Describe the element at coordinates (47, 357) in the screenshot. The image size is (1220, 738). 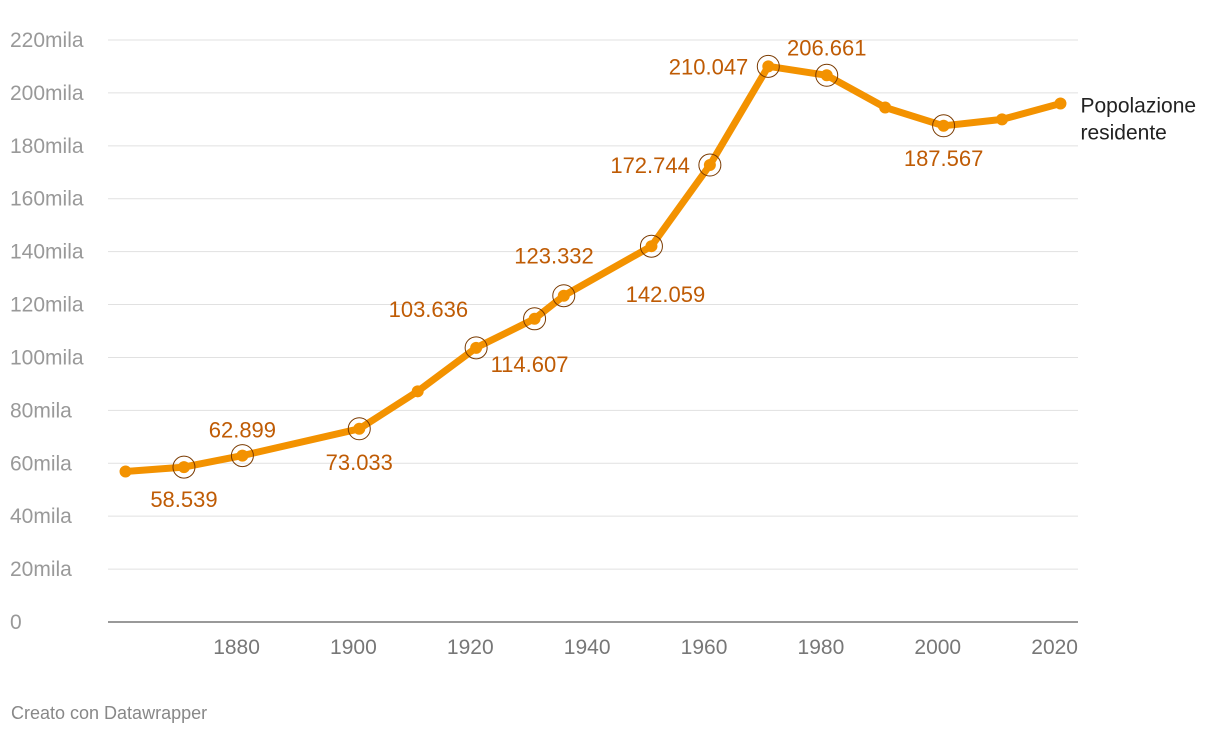
I see `y-tick-label: 100mila` at that location.